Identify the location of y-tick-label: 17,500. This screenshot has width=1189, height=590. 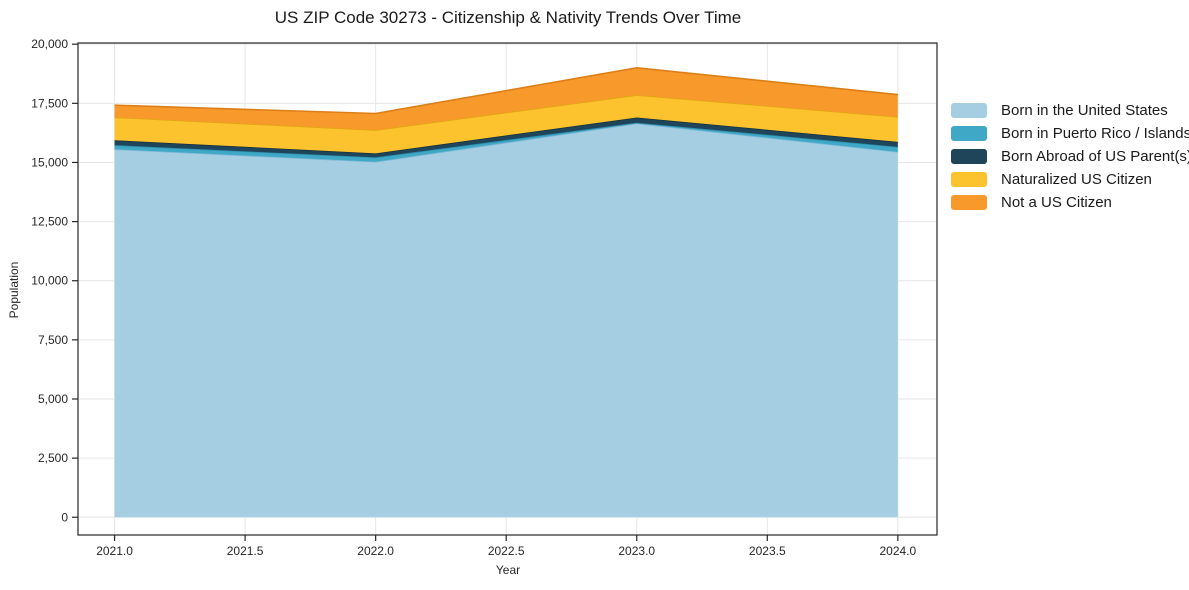
(49, 103).